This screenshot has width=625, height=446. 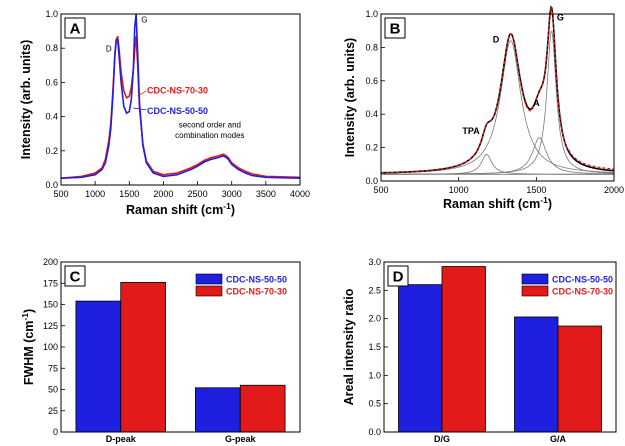 What do you see at coordinates (29, 353) in the screenshot?
I see `y-axis-label-main: FWHM (cm` at bounding box center [29, 353].